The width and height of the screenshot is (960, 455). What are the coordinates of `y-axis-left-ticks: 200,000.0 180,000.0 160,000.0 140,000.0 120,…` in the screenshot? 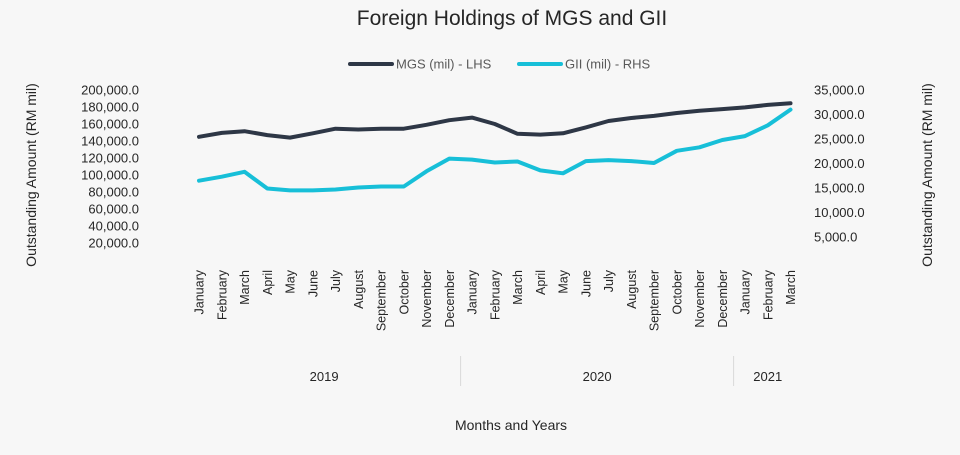 It's located at (110, 167).